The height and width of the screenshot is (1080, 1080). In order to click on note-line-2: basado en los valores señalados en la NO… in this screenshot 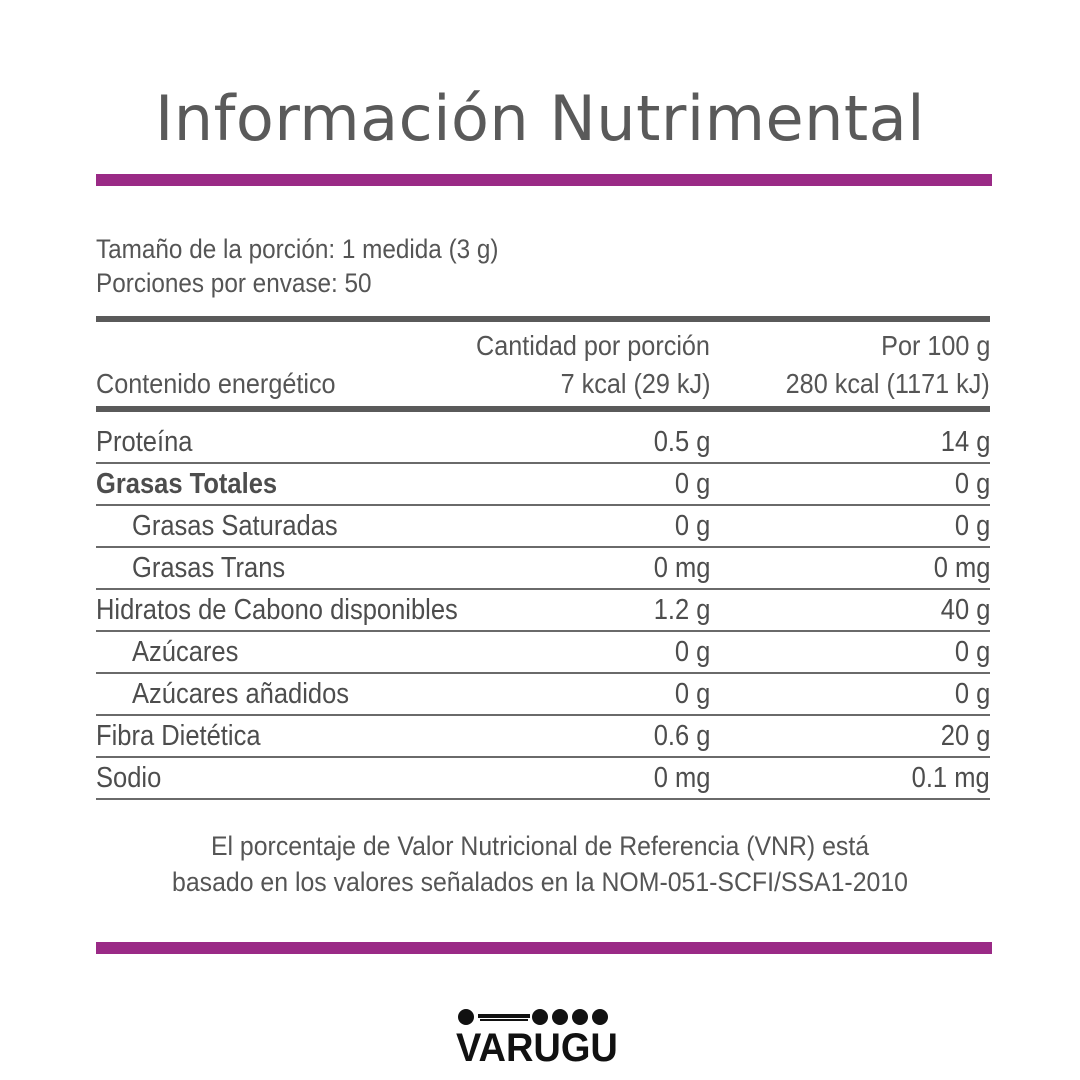, I will do `click(540, 882)`.